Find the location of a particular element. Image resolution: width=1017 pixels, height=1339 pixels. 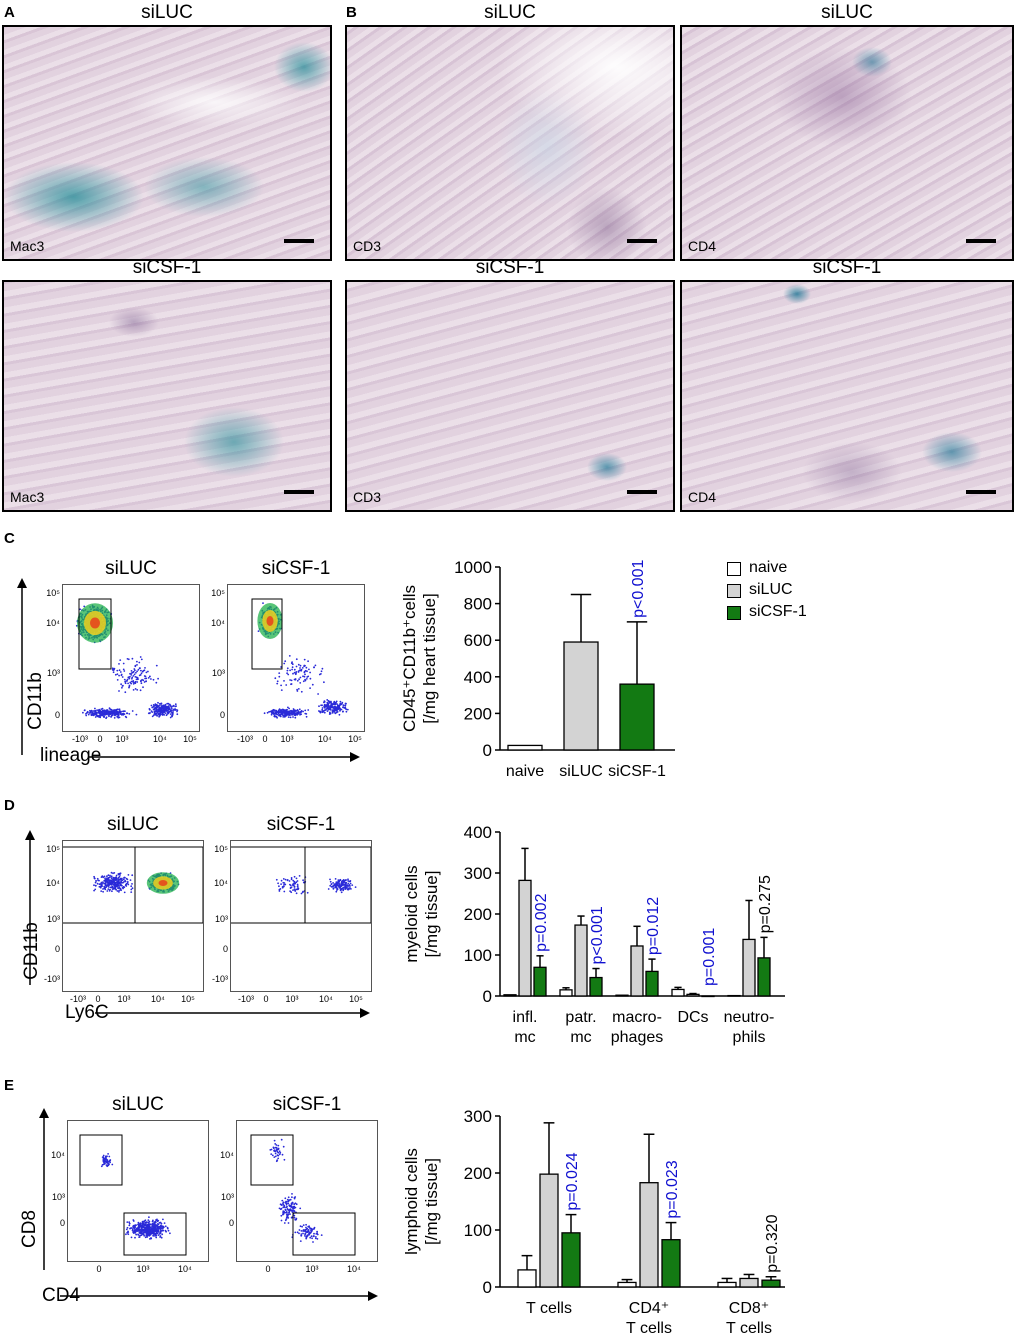

p-value-label: p=0.001 is located at coordinates (709, 957).